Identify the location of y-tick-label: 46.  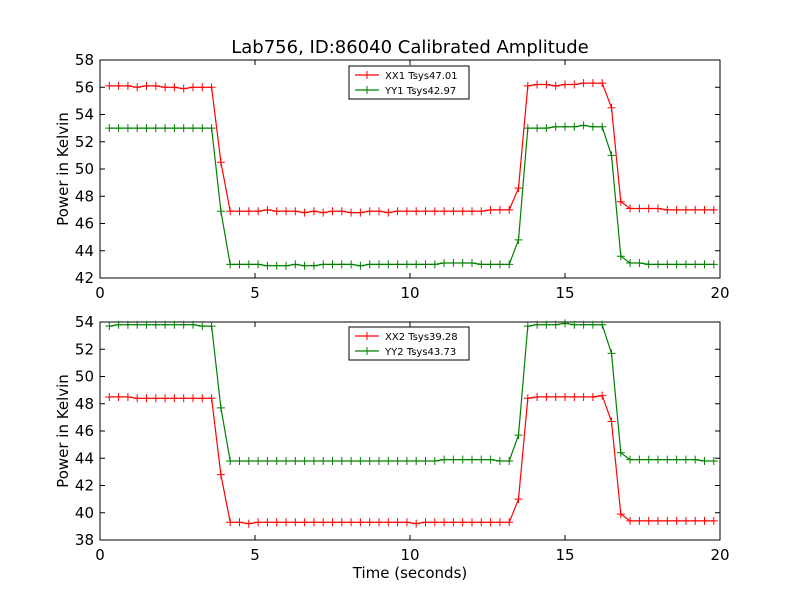
(84, 431).